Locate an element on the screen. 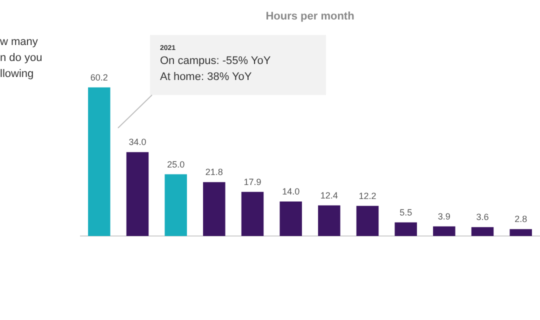 The image size is (540, 320). data-label: 14.0 is located at coordinates (291, 191).